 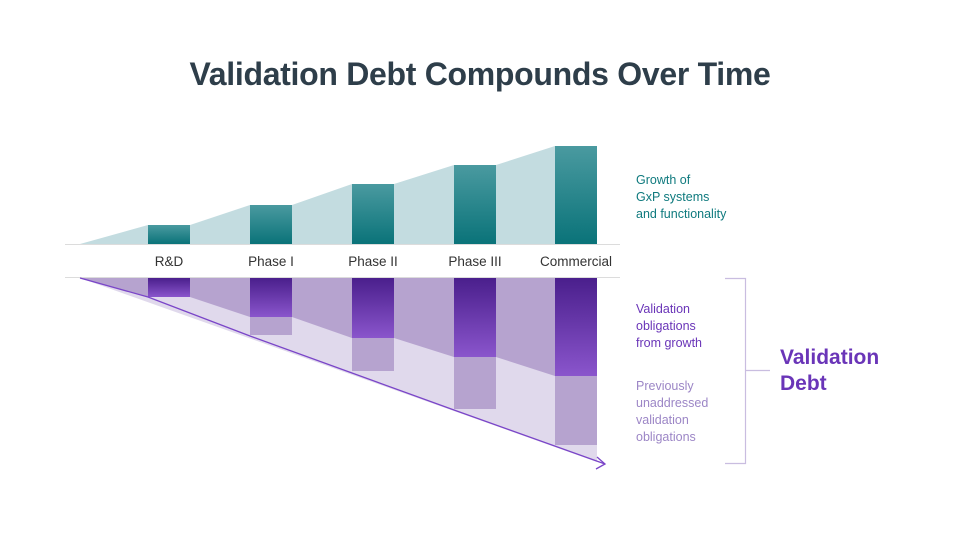 I want to click on previous-bar-commercial, so click(x=576, y=410).